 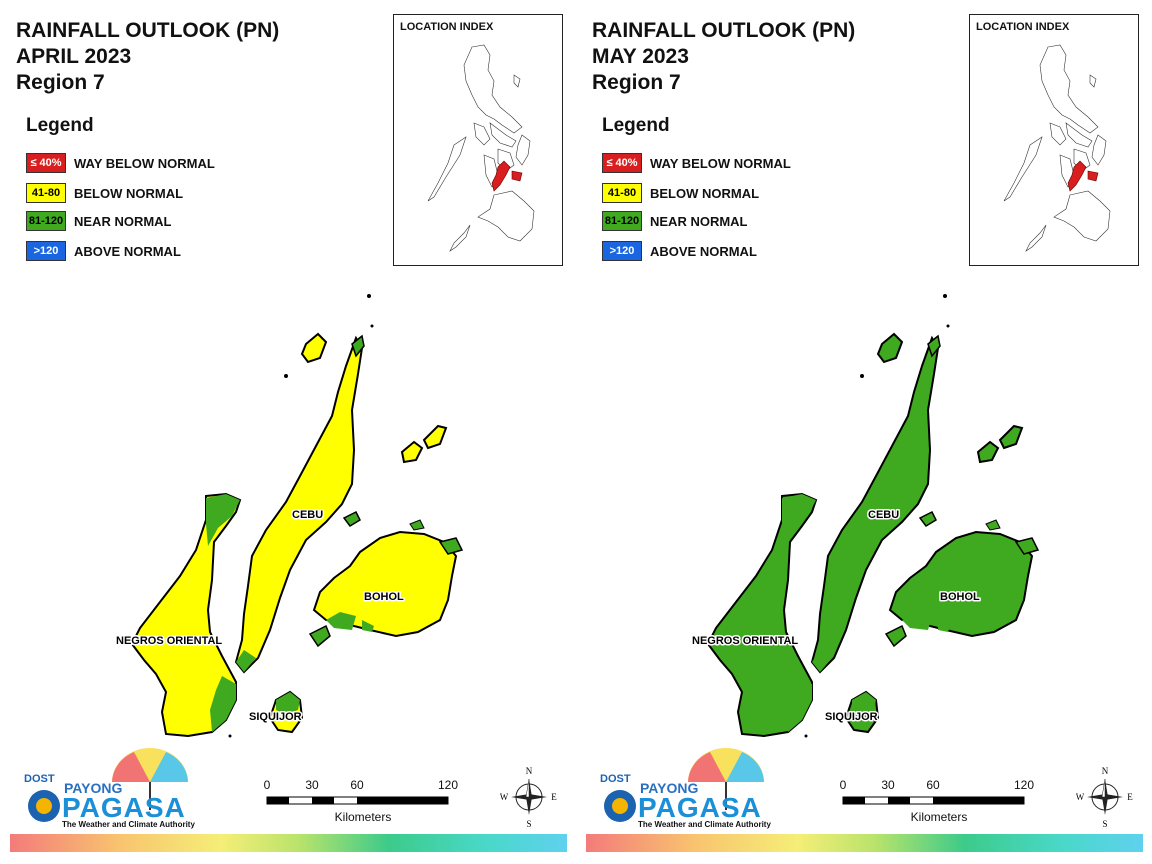 What do you see at coordinates (890, 348) in the screenshot?
I see `bantayan-island` at bounding box center [890, 348].